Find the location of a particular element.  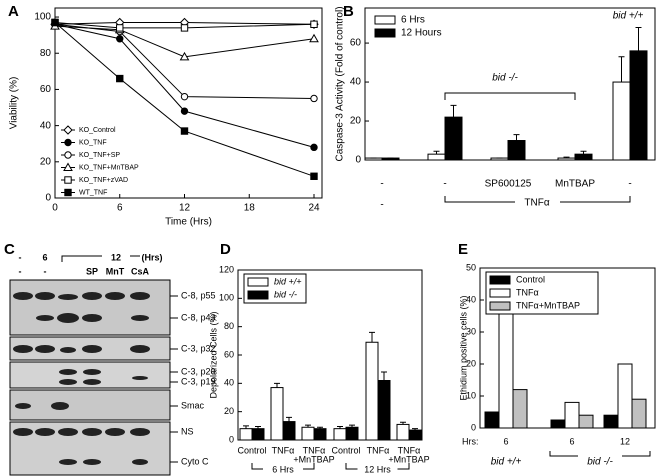

legend-label: KO_TNF is located at coordinates (93, 142).